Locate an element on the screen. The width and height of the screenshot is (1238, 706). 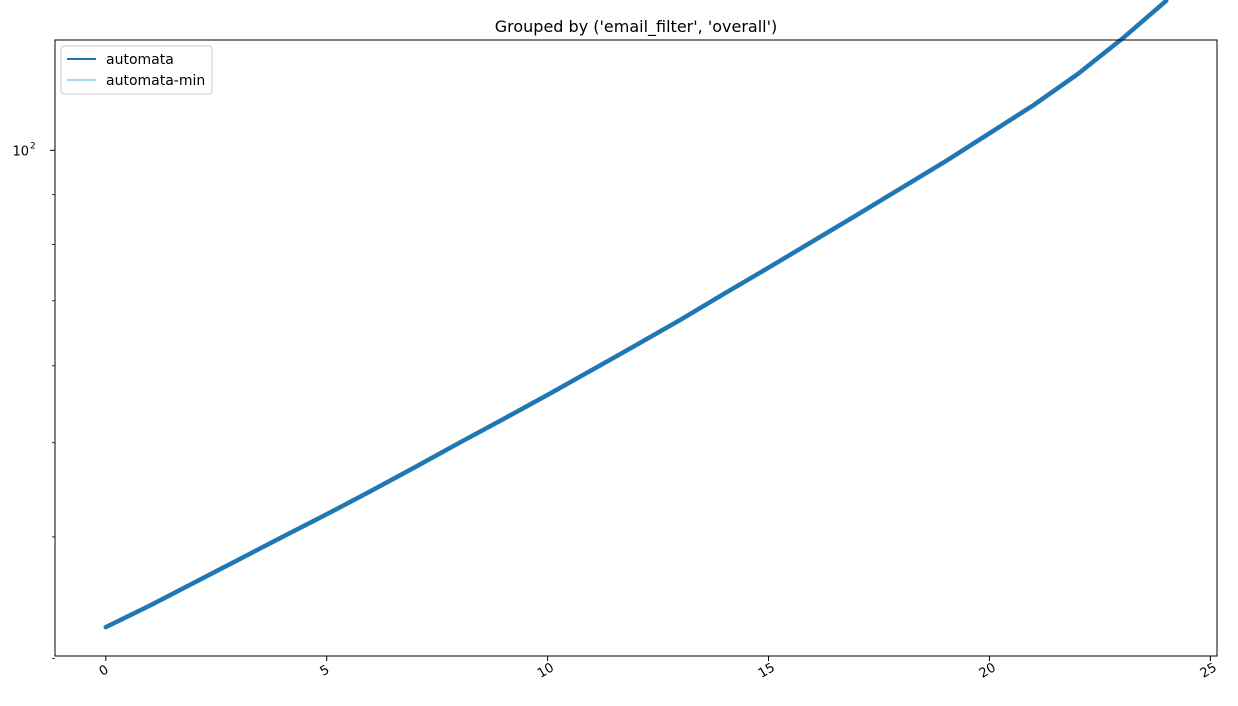
legend-frame is located at coordinates (136, 70).